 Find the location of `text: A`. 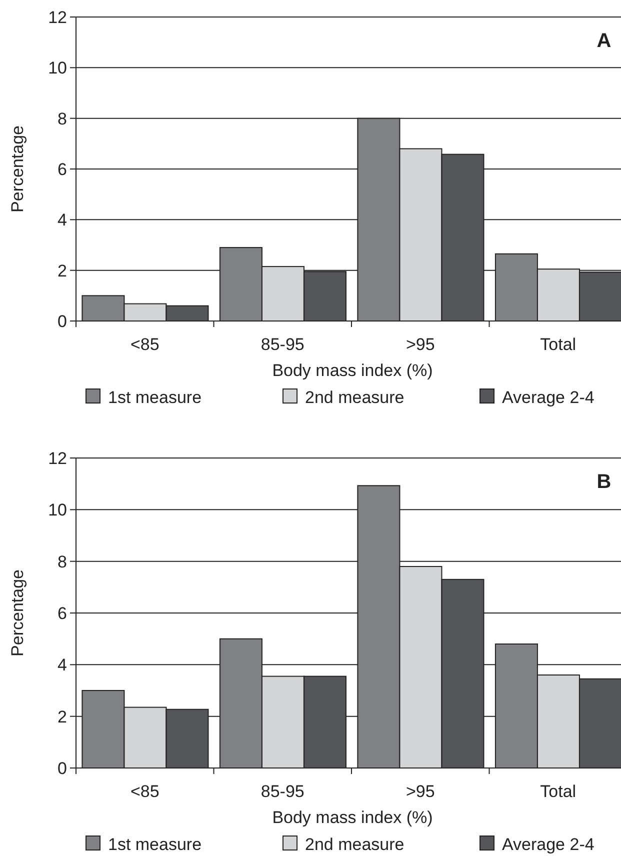

text: A is located at coordinates (604, 41).